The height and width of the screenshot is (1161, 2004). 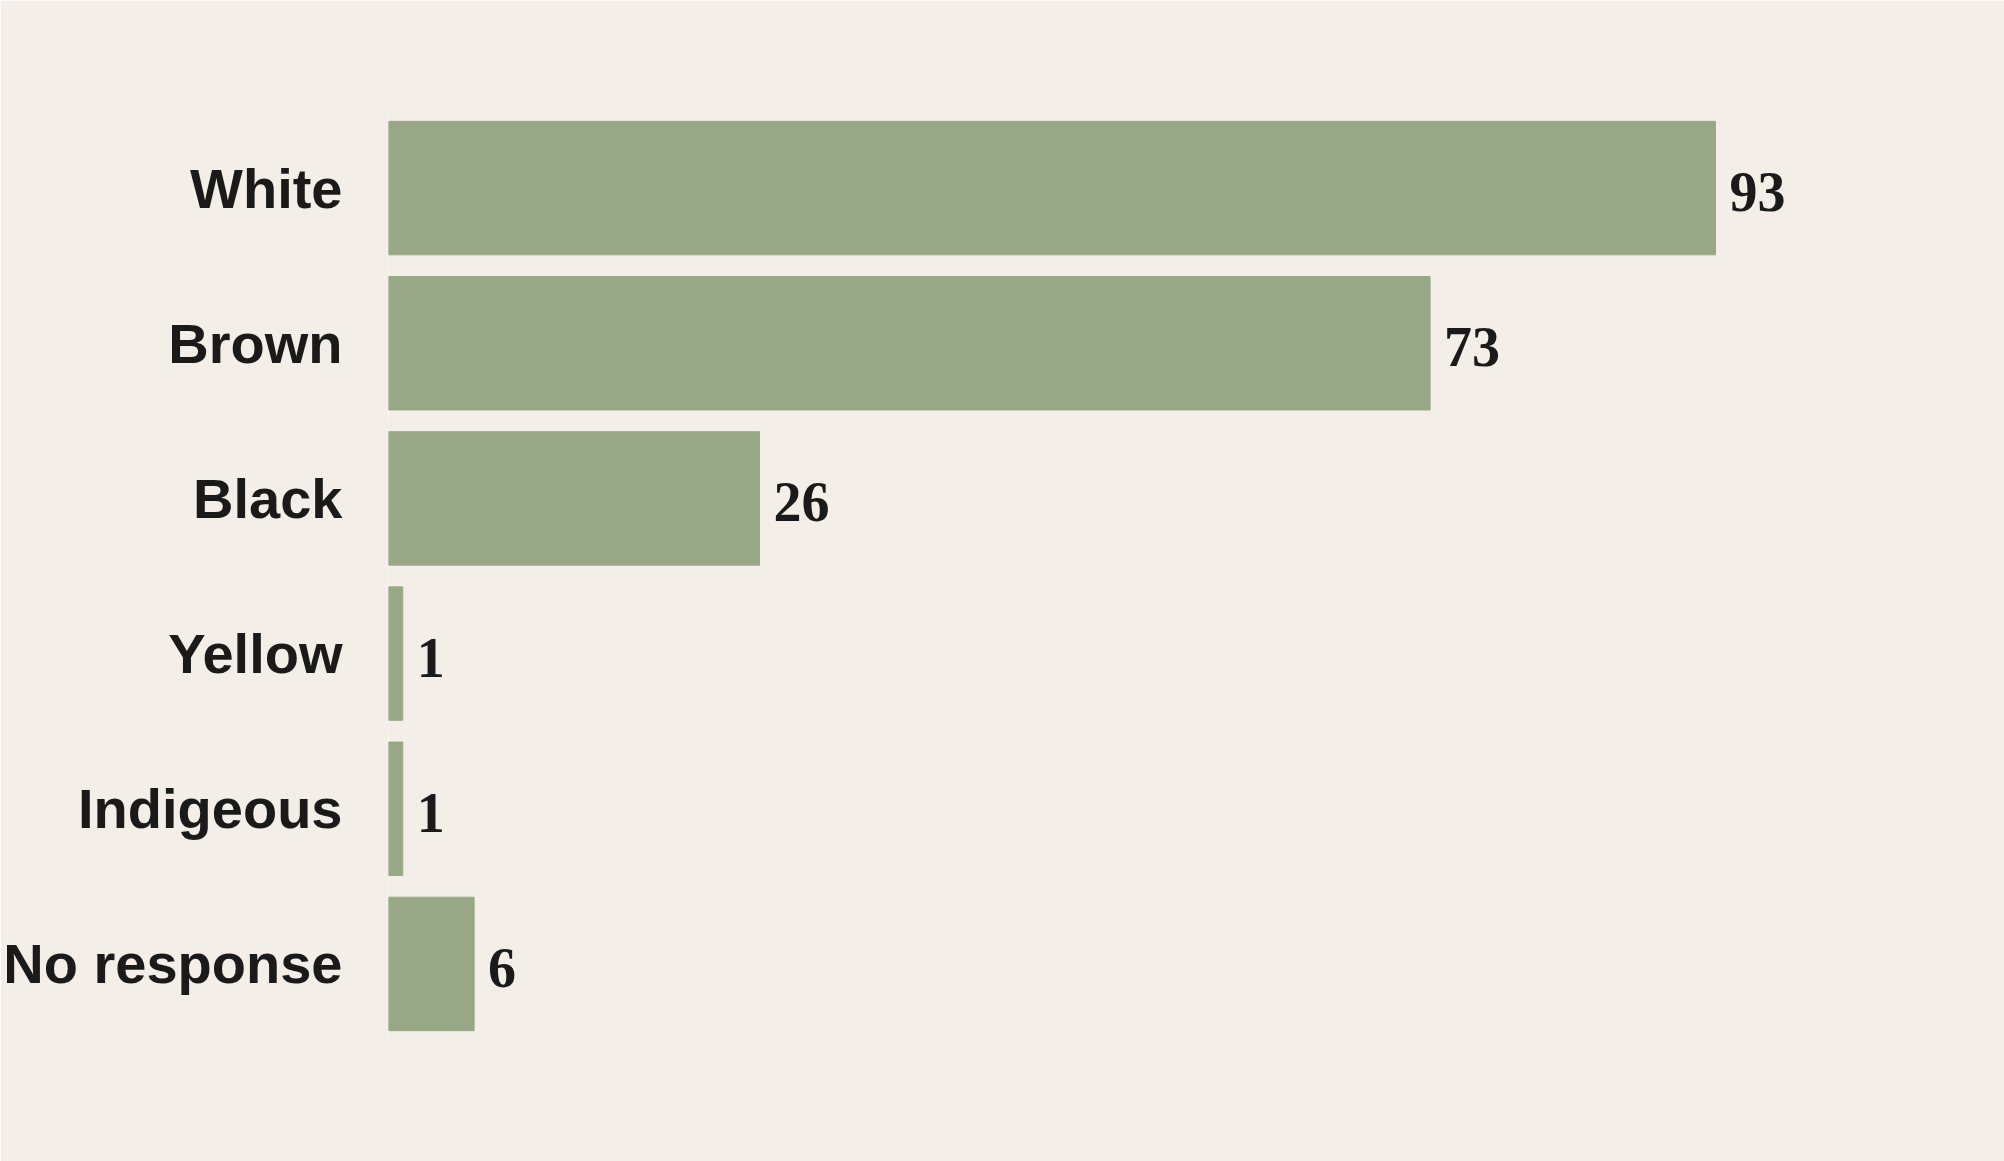 I want to click on data-label: 73, so click(x=1472, y=347).